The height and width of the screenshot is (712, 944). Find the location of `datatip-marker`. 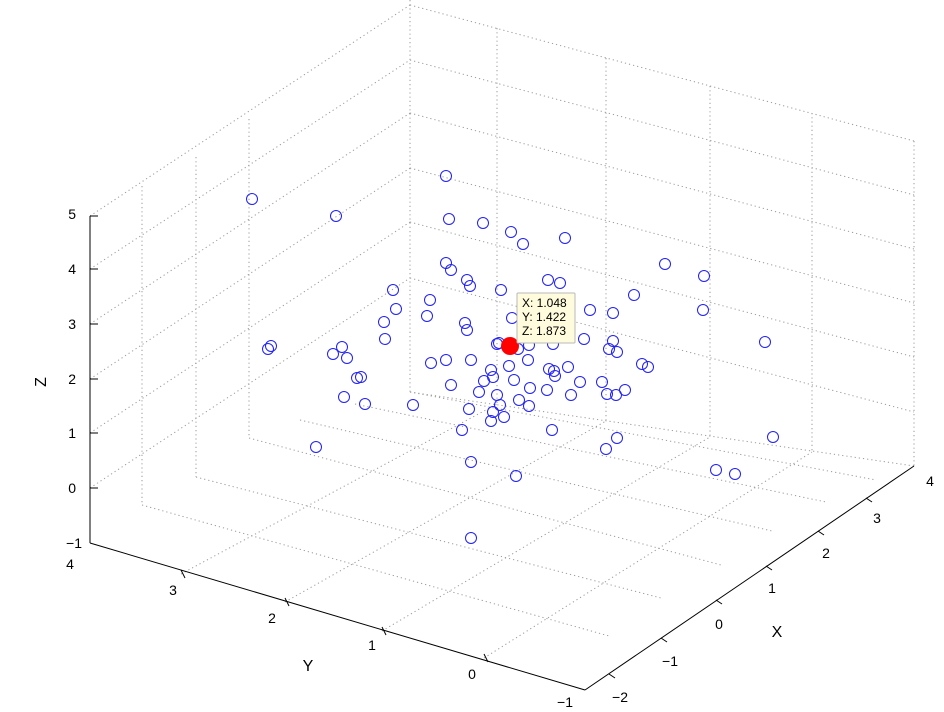

datatip-marker is located at coordinates (510, 346).